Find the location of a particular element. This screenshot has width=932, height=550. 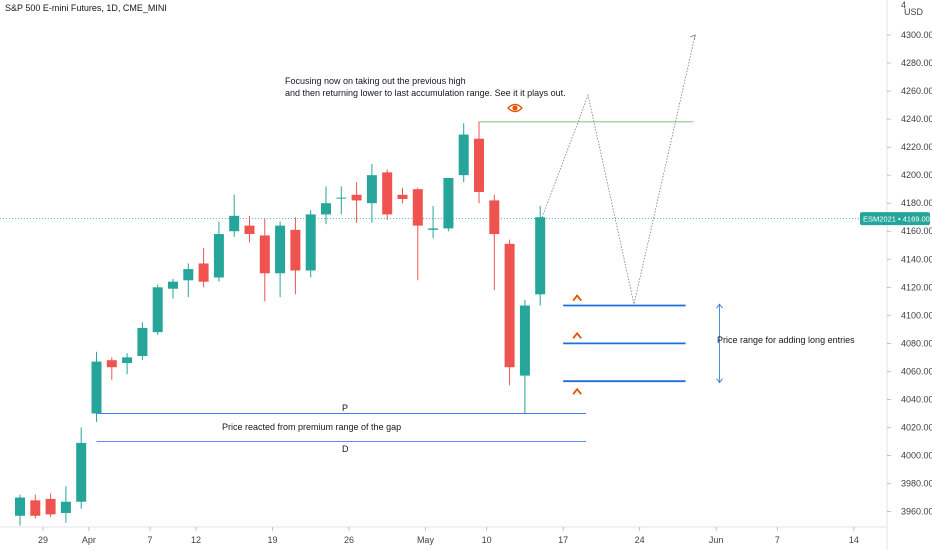

price-tick-label: 4240.00 is located at coordinates (916, 119).